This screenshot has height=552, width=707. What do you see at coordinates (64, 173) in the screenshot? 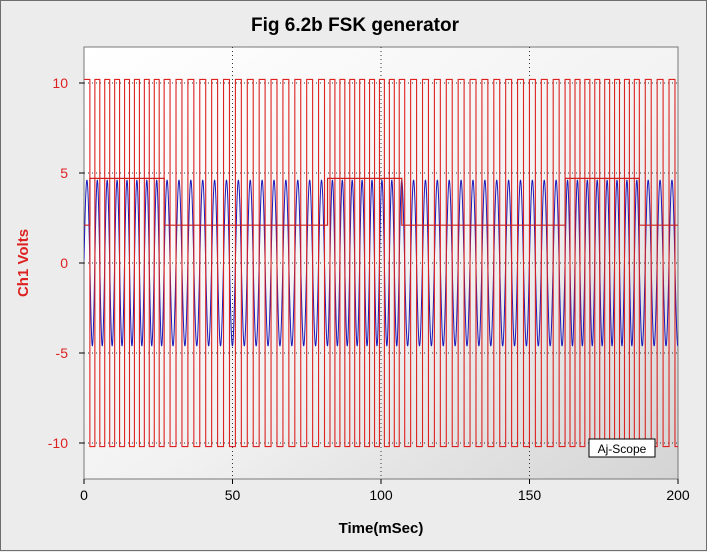
I see `y-tick-label: 5` at bounding box center [64, 173].